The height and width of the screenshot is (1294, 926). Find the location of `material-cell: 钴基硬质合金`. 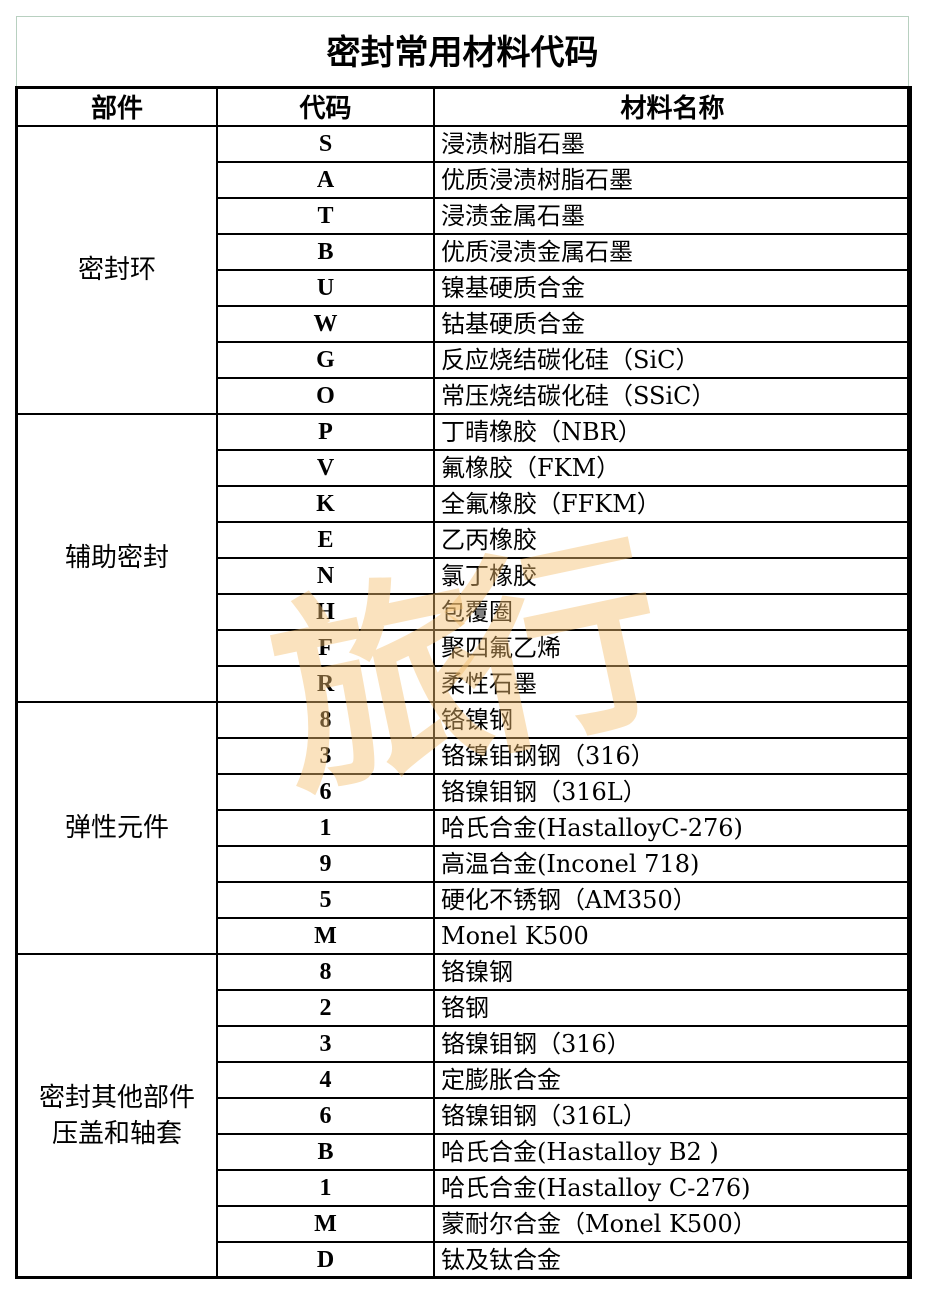

material-cell: 钴基硬质合金 is located at coordinates (672, 324).